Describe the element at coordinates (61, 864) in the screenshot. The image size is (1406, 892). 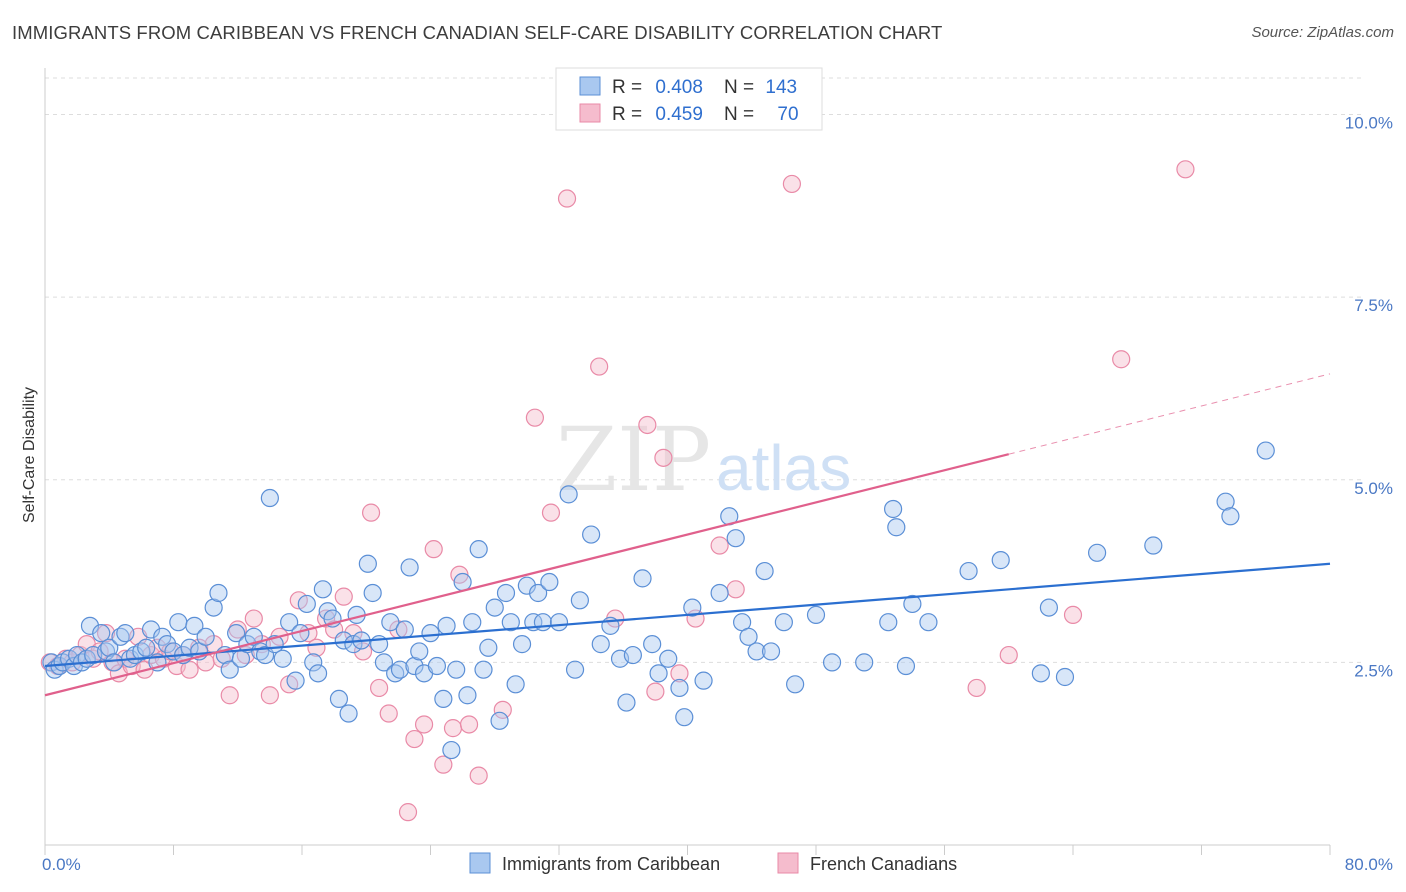
I see `x-tick-label-min: 0.0%` at that location.